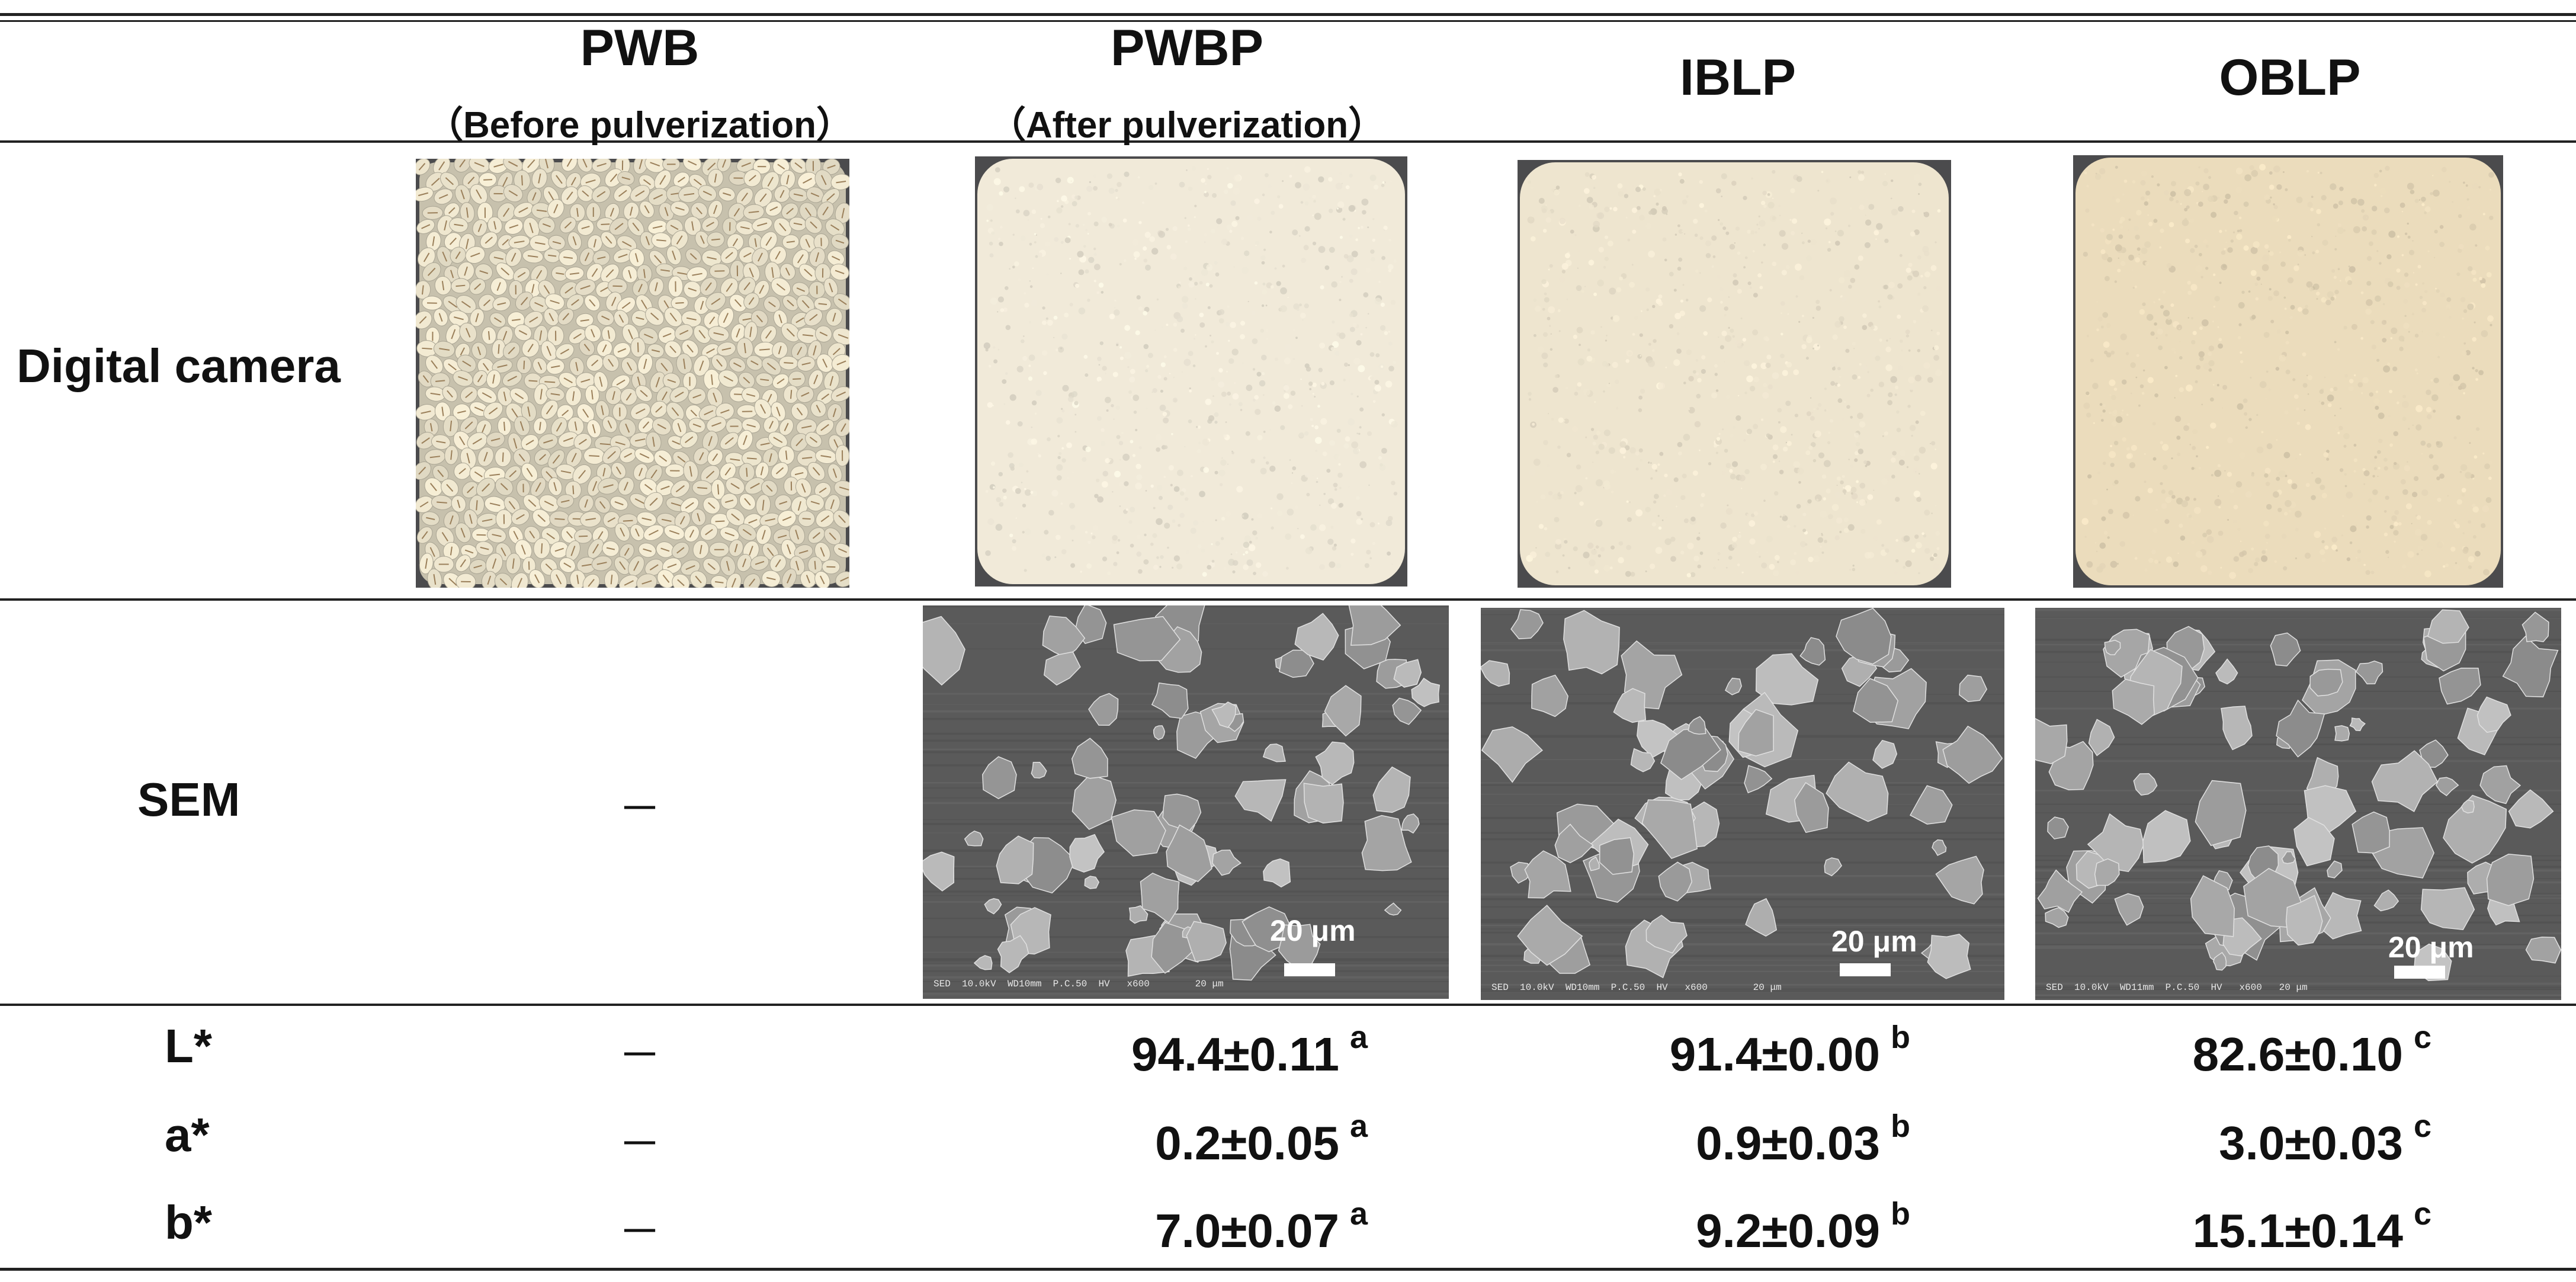  What do you see at coordinates (1262, 1226) in the screenshot?
I see `value-b-pwbp: 7.0±0.07 a` at bounding box center [1262, 1226].